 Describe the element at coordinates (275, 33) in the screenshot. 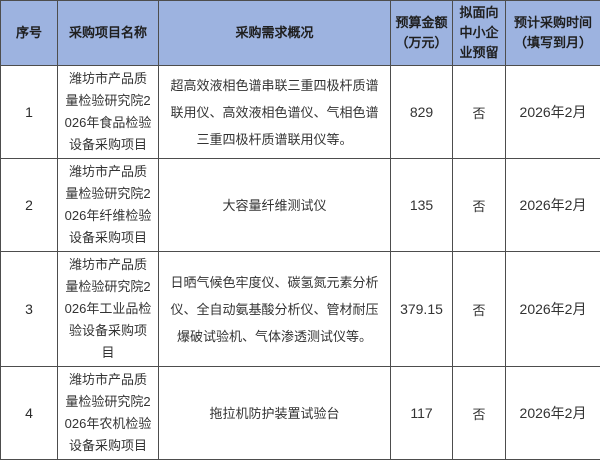

I see `header-summary: 采购需求概况` at that location.